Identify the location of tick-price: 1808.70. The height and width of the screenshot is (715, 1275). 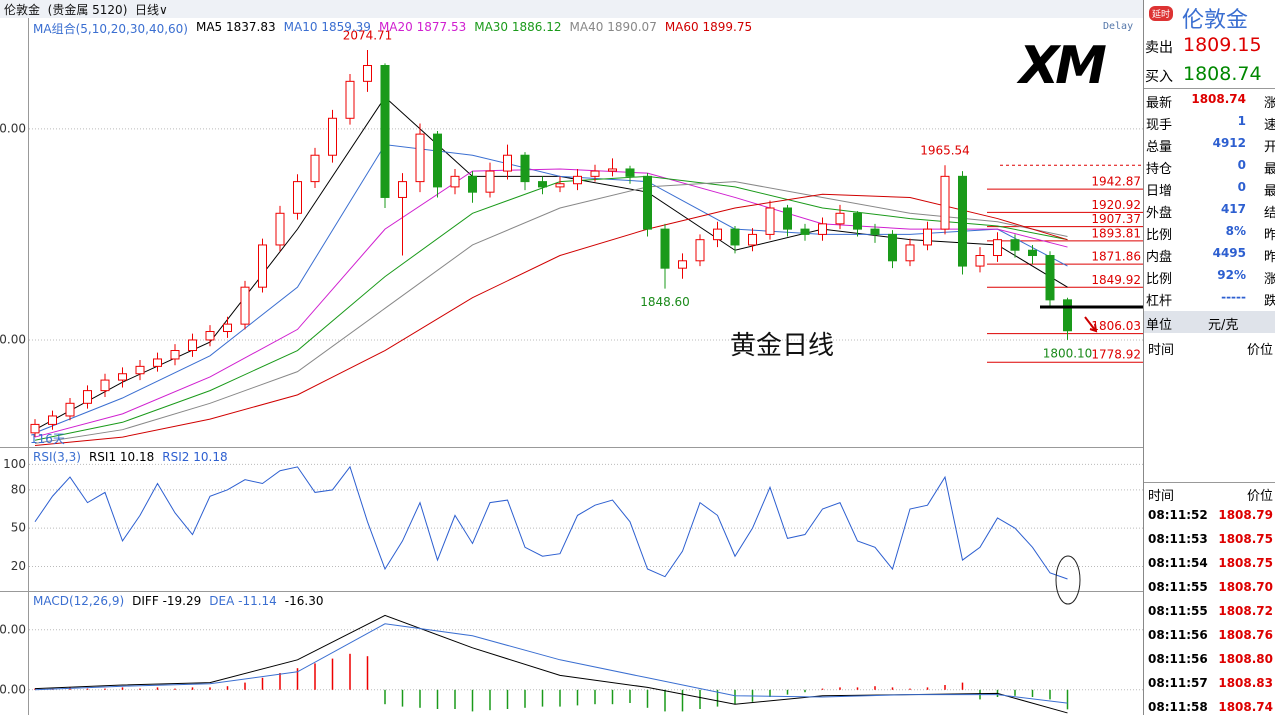
(1245, 587).